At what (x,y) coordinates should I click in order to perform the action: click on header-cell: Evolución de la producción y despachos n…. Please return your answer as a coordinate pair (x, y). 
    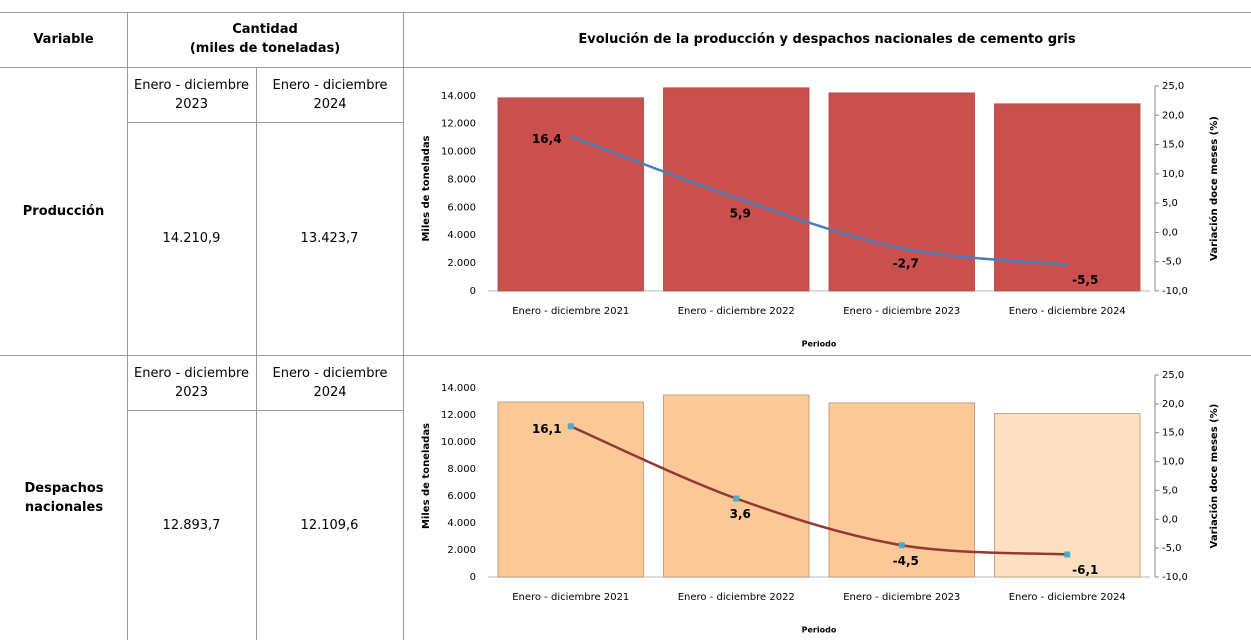
    Looking at the image, I should click on (827, 39).